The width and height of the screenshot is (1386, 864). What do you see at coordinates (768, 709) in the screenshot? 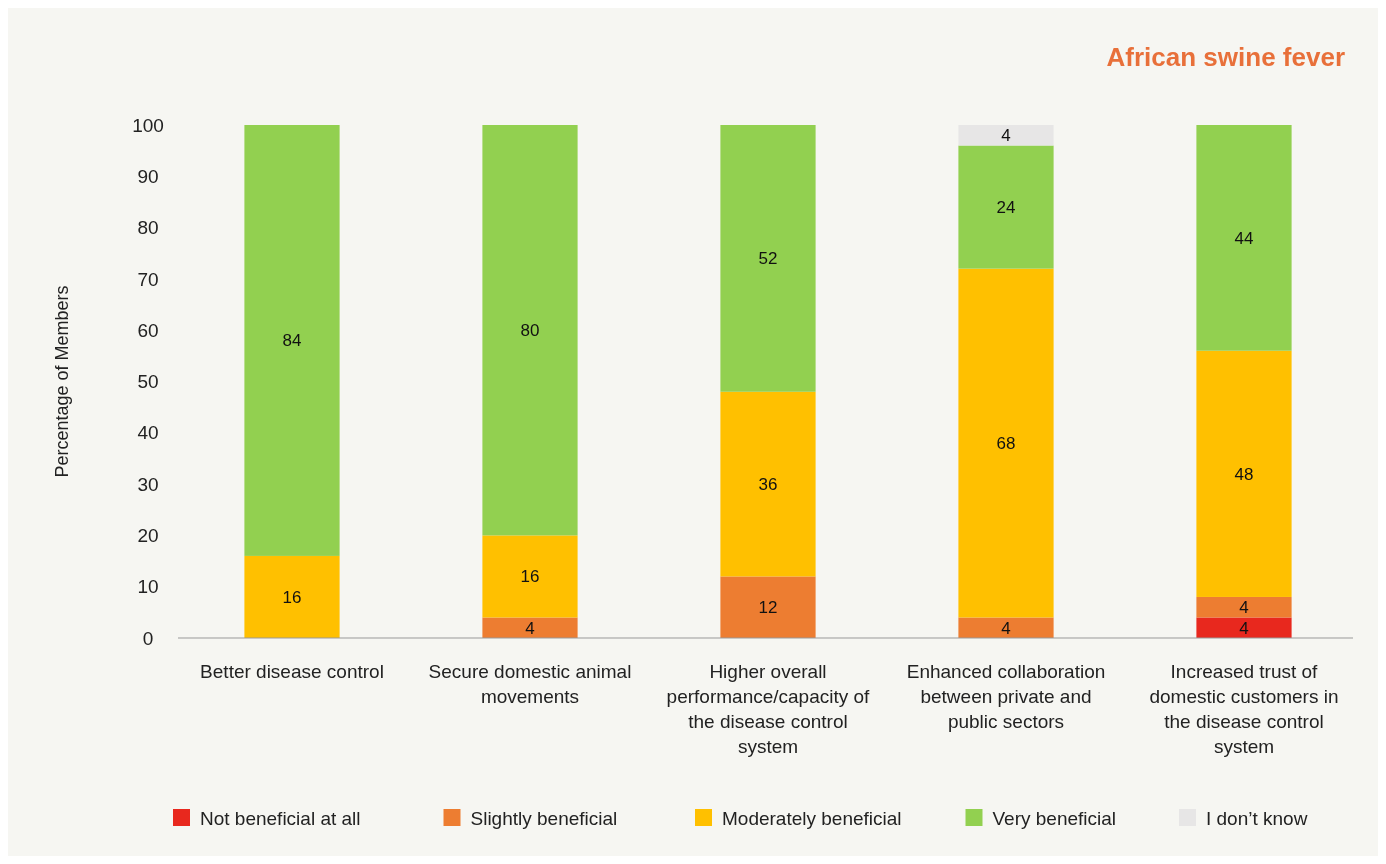
I see `x-tick-label: Higher overall performance/capacity of the disease control system` at bounding box center [768, 709].